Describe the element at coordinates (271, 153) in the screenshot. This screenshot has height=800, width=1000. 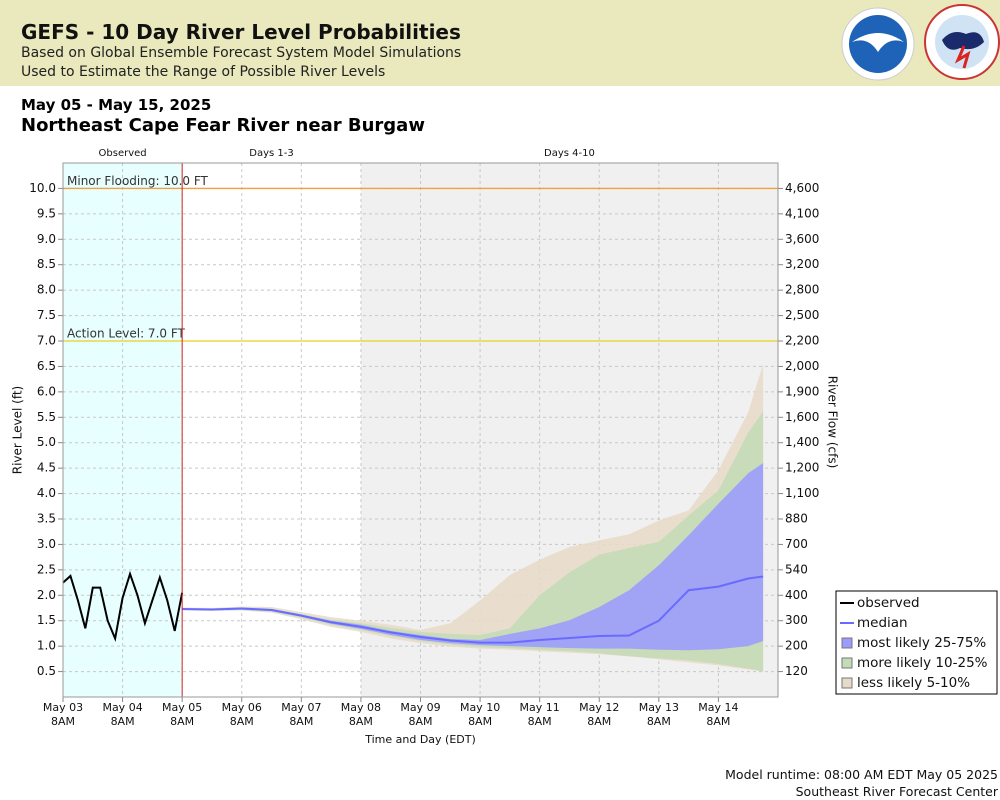
I see `period-label: Days 1-3` at that location.